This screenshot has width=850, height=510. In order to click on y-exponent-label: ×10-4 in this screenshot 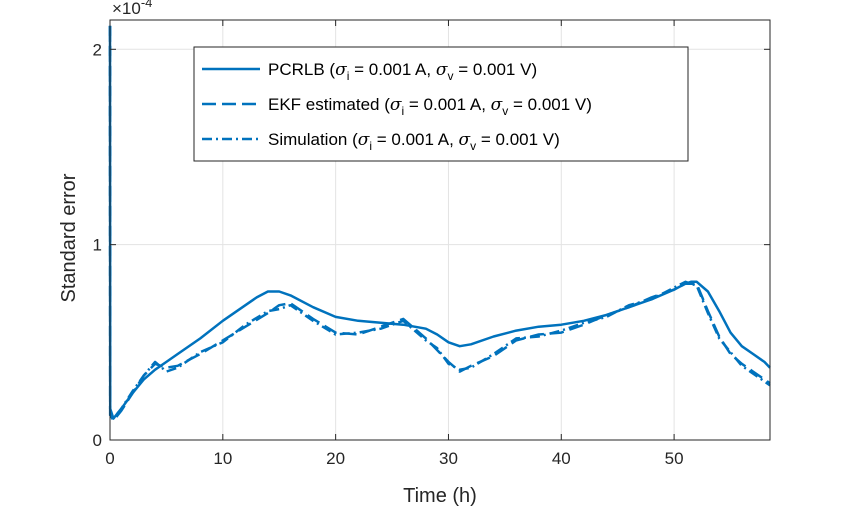, I will do `click(132, 9)`.